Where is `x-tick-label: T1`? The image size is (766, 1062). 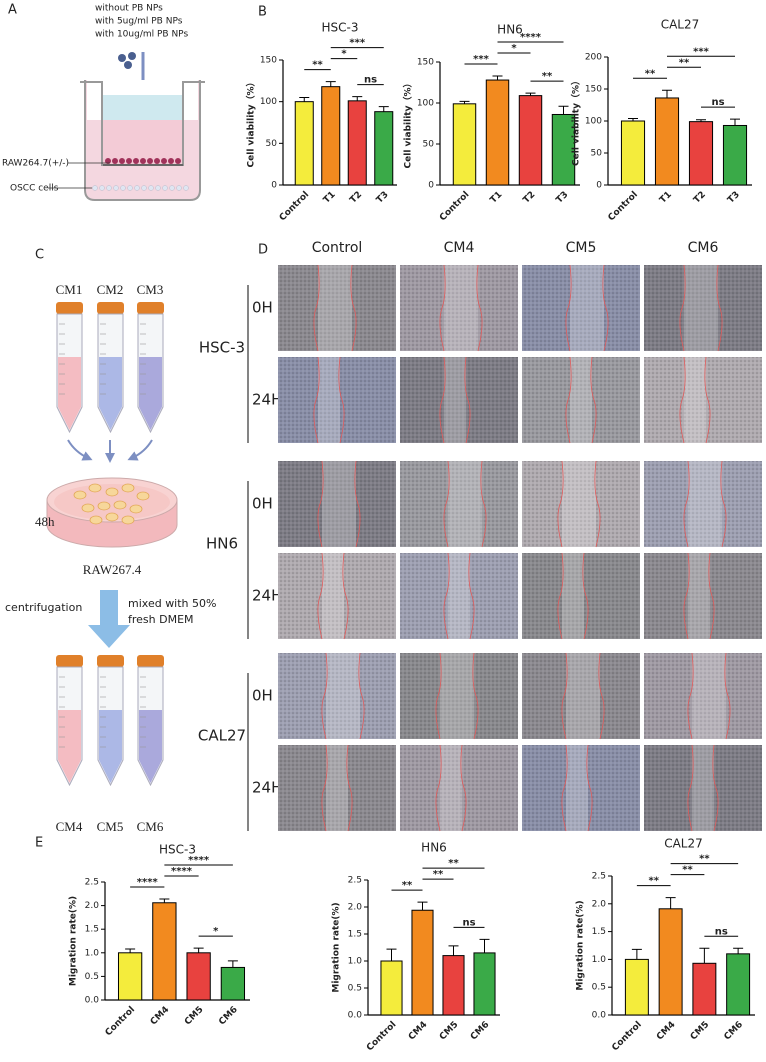 x-tick-label: T1 is located at coordinates (666, 198).